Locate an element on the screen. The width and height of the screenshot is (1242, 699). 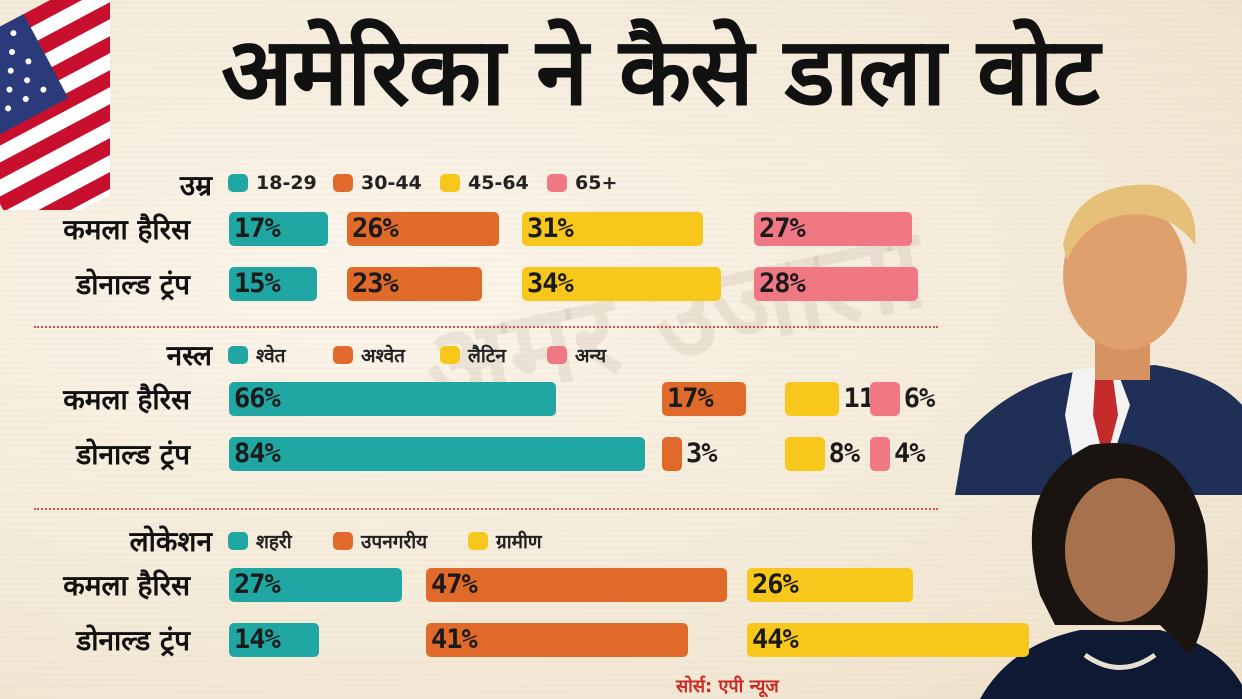
legend-item: अन्य is located at coordinates (576, 355).